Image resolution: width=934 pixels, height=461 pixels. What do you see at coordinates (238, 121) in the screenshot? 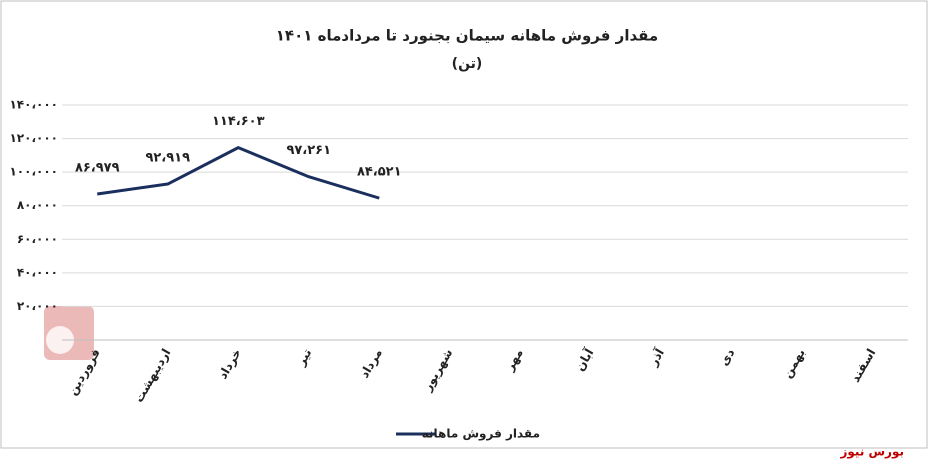
I see `data-label: ۱۱۴،۶۰۳` at bounding box center [238, 121].